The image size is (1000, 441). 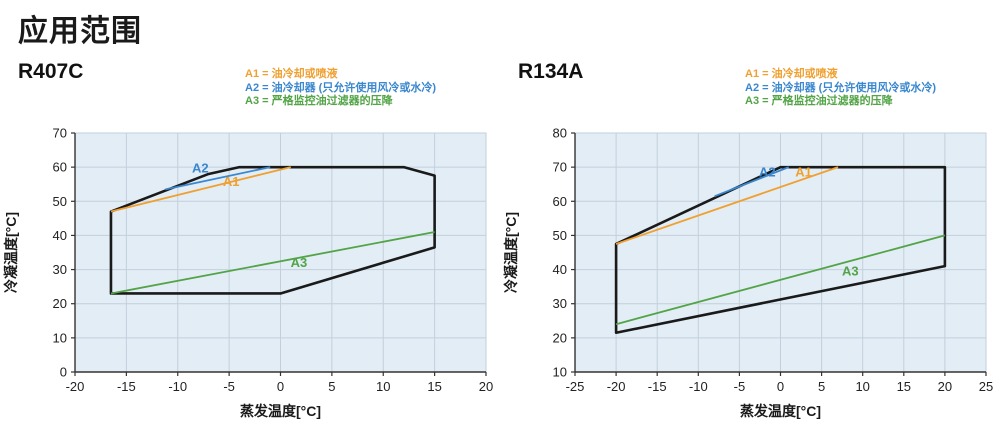 I want to click on svg-text: -25, so click(x=575, y=386).